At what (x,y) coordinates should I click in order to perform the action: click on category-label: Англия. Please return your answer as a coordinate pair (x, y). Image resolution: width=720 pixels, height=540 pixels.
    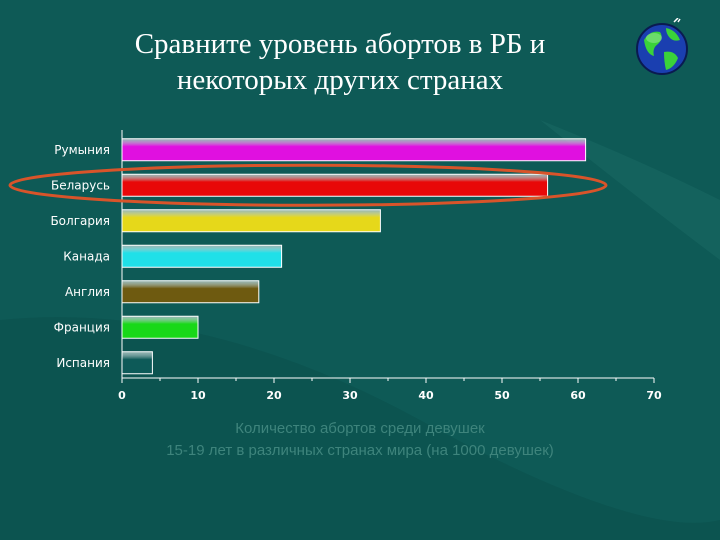
    Looking at the image, I should click on (87, 292).